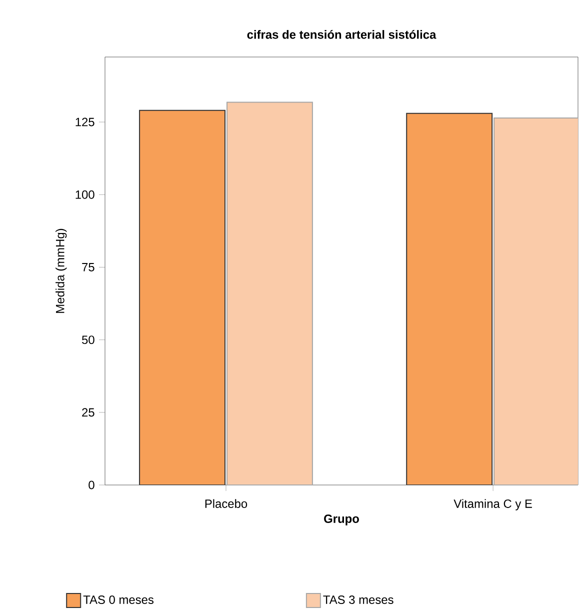  Describe the element at coordinates (85, 122) in the screenshot. I see `y-tick-label: 125` at that location.